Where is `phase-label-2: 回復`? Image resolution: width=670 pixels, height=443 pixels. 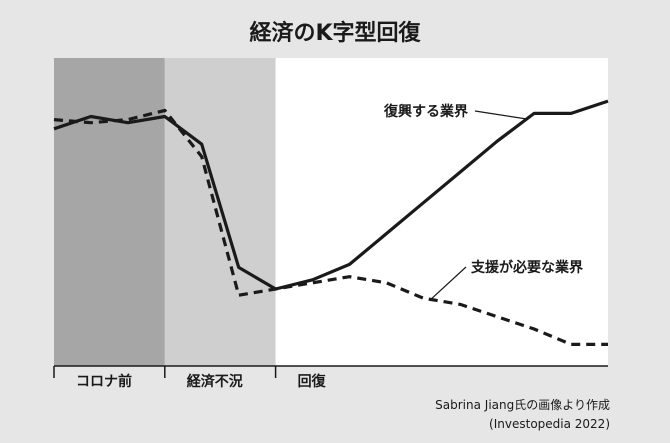
phase-label-2: 回復 is located at coordinates (312, 381).